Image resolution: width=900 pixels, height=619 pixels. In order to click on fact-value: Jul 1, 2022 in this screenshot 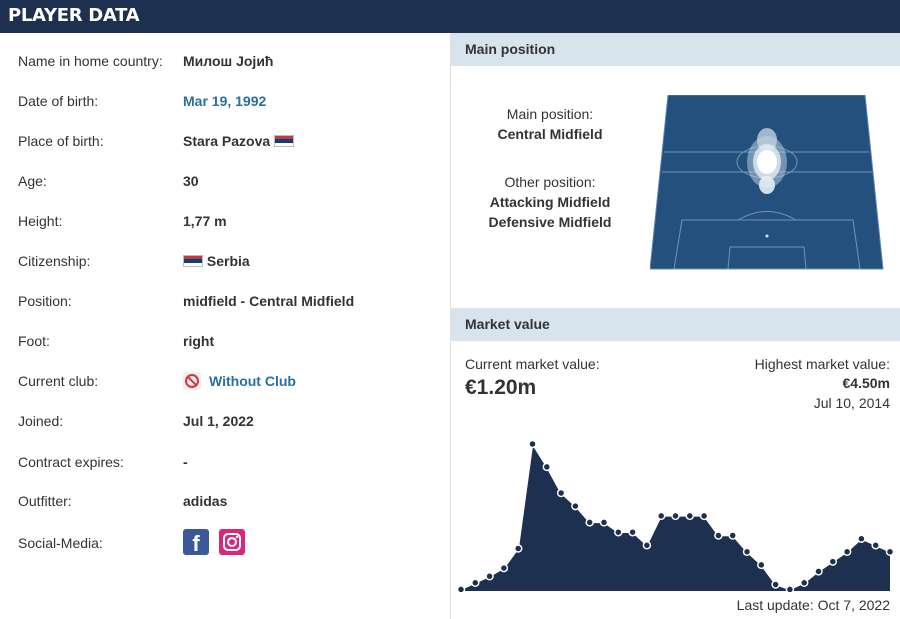, I will do `click(218, 421)`.